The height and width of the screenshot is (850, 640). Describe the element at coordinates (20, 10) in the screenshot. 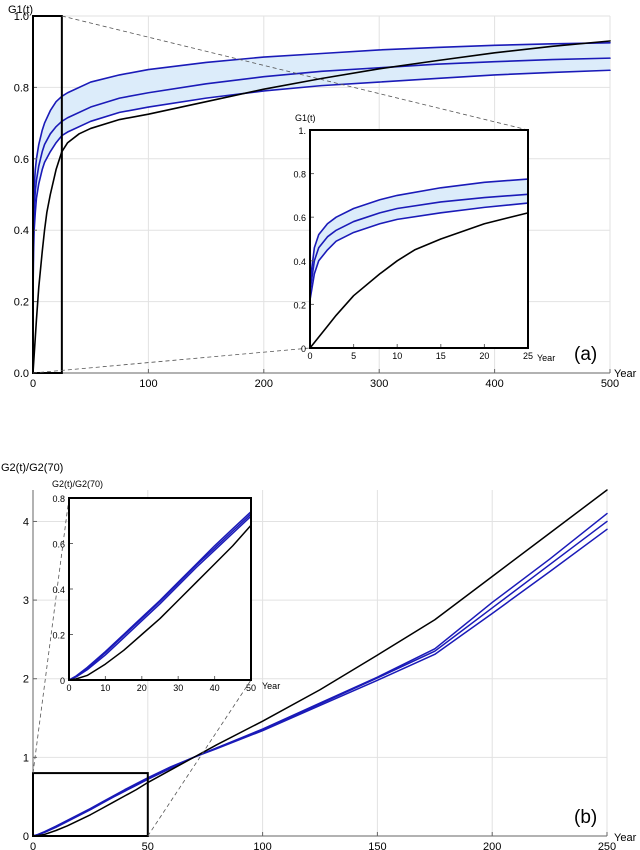

I see `panel-a-y-axis-title: G1(t)` at that location.